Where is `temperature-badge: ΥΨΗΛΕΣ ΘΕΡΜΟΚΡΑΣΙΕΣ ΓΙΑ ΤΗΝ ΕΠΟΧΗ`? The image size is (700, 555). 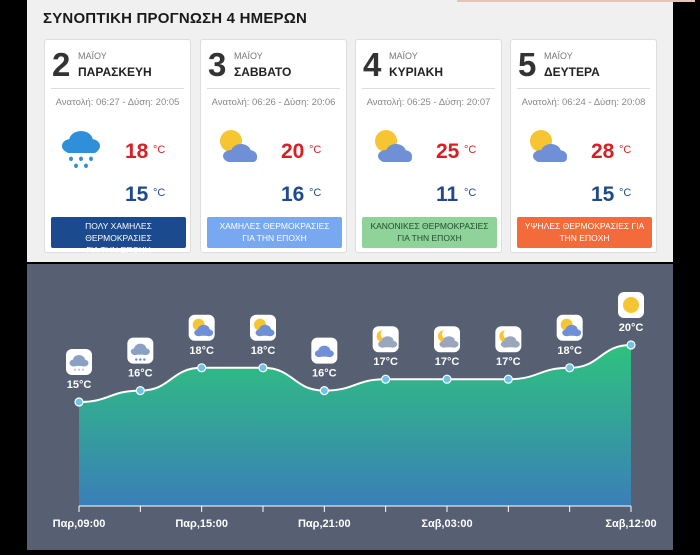 temperature-badge: ΥΨΗΛΕΣ ΘΕΡΜΟΚΡΑΣΙΕΣ ΓΙΑ ΤΗΝ ΕΠΟΧΗ is located at coordinates (584, 232).